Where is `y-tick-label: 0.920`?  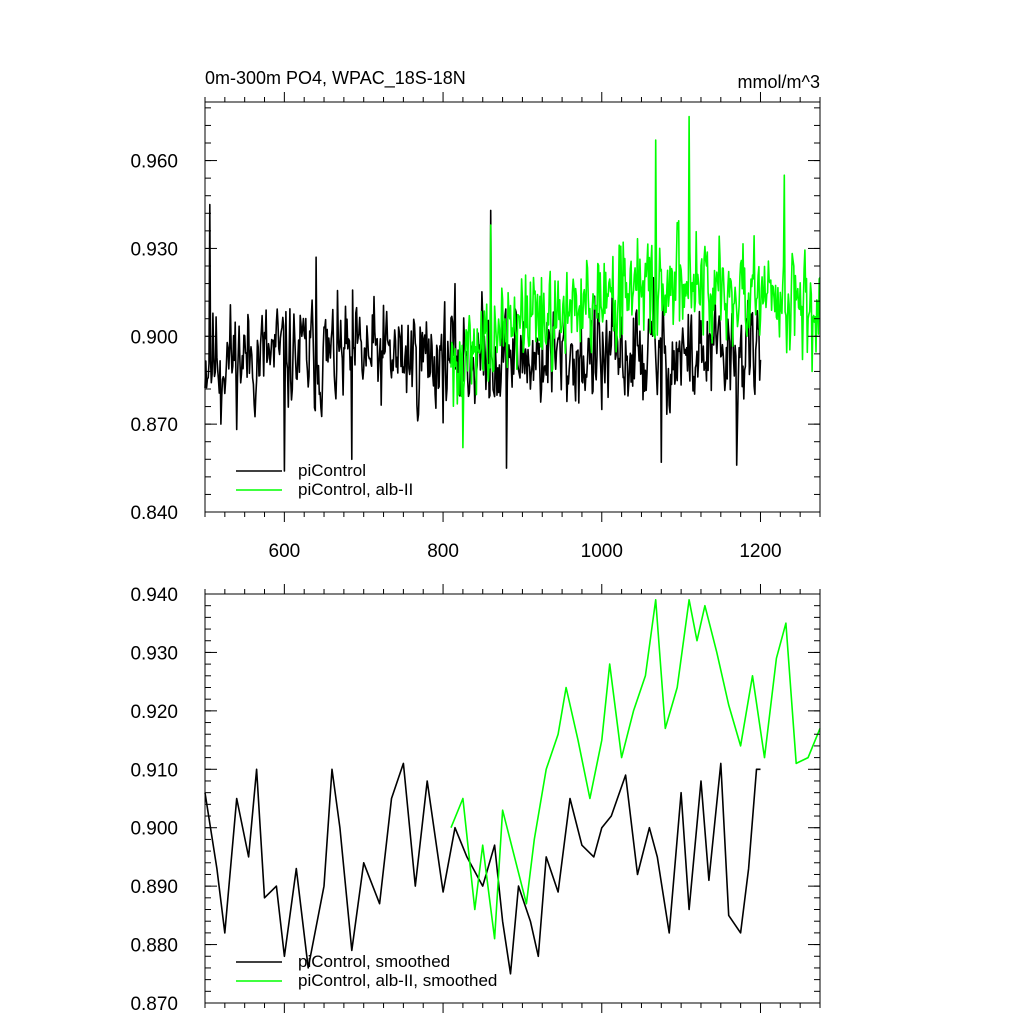 y-tick-label: 0.920 is located at coordinates (154, 712).